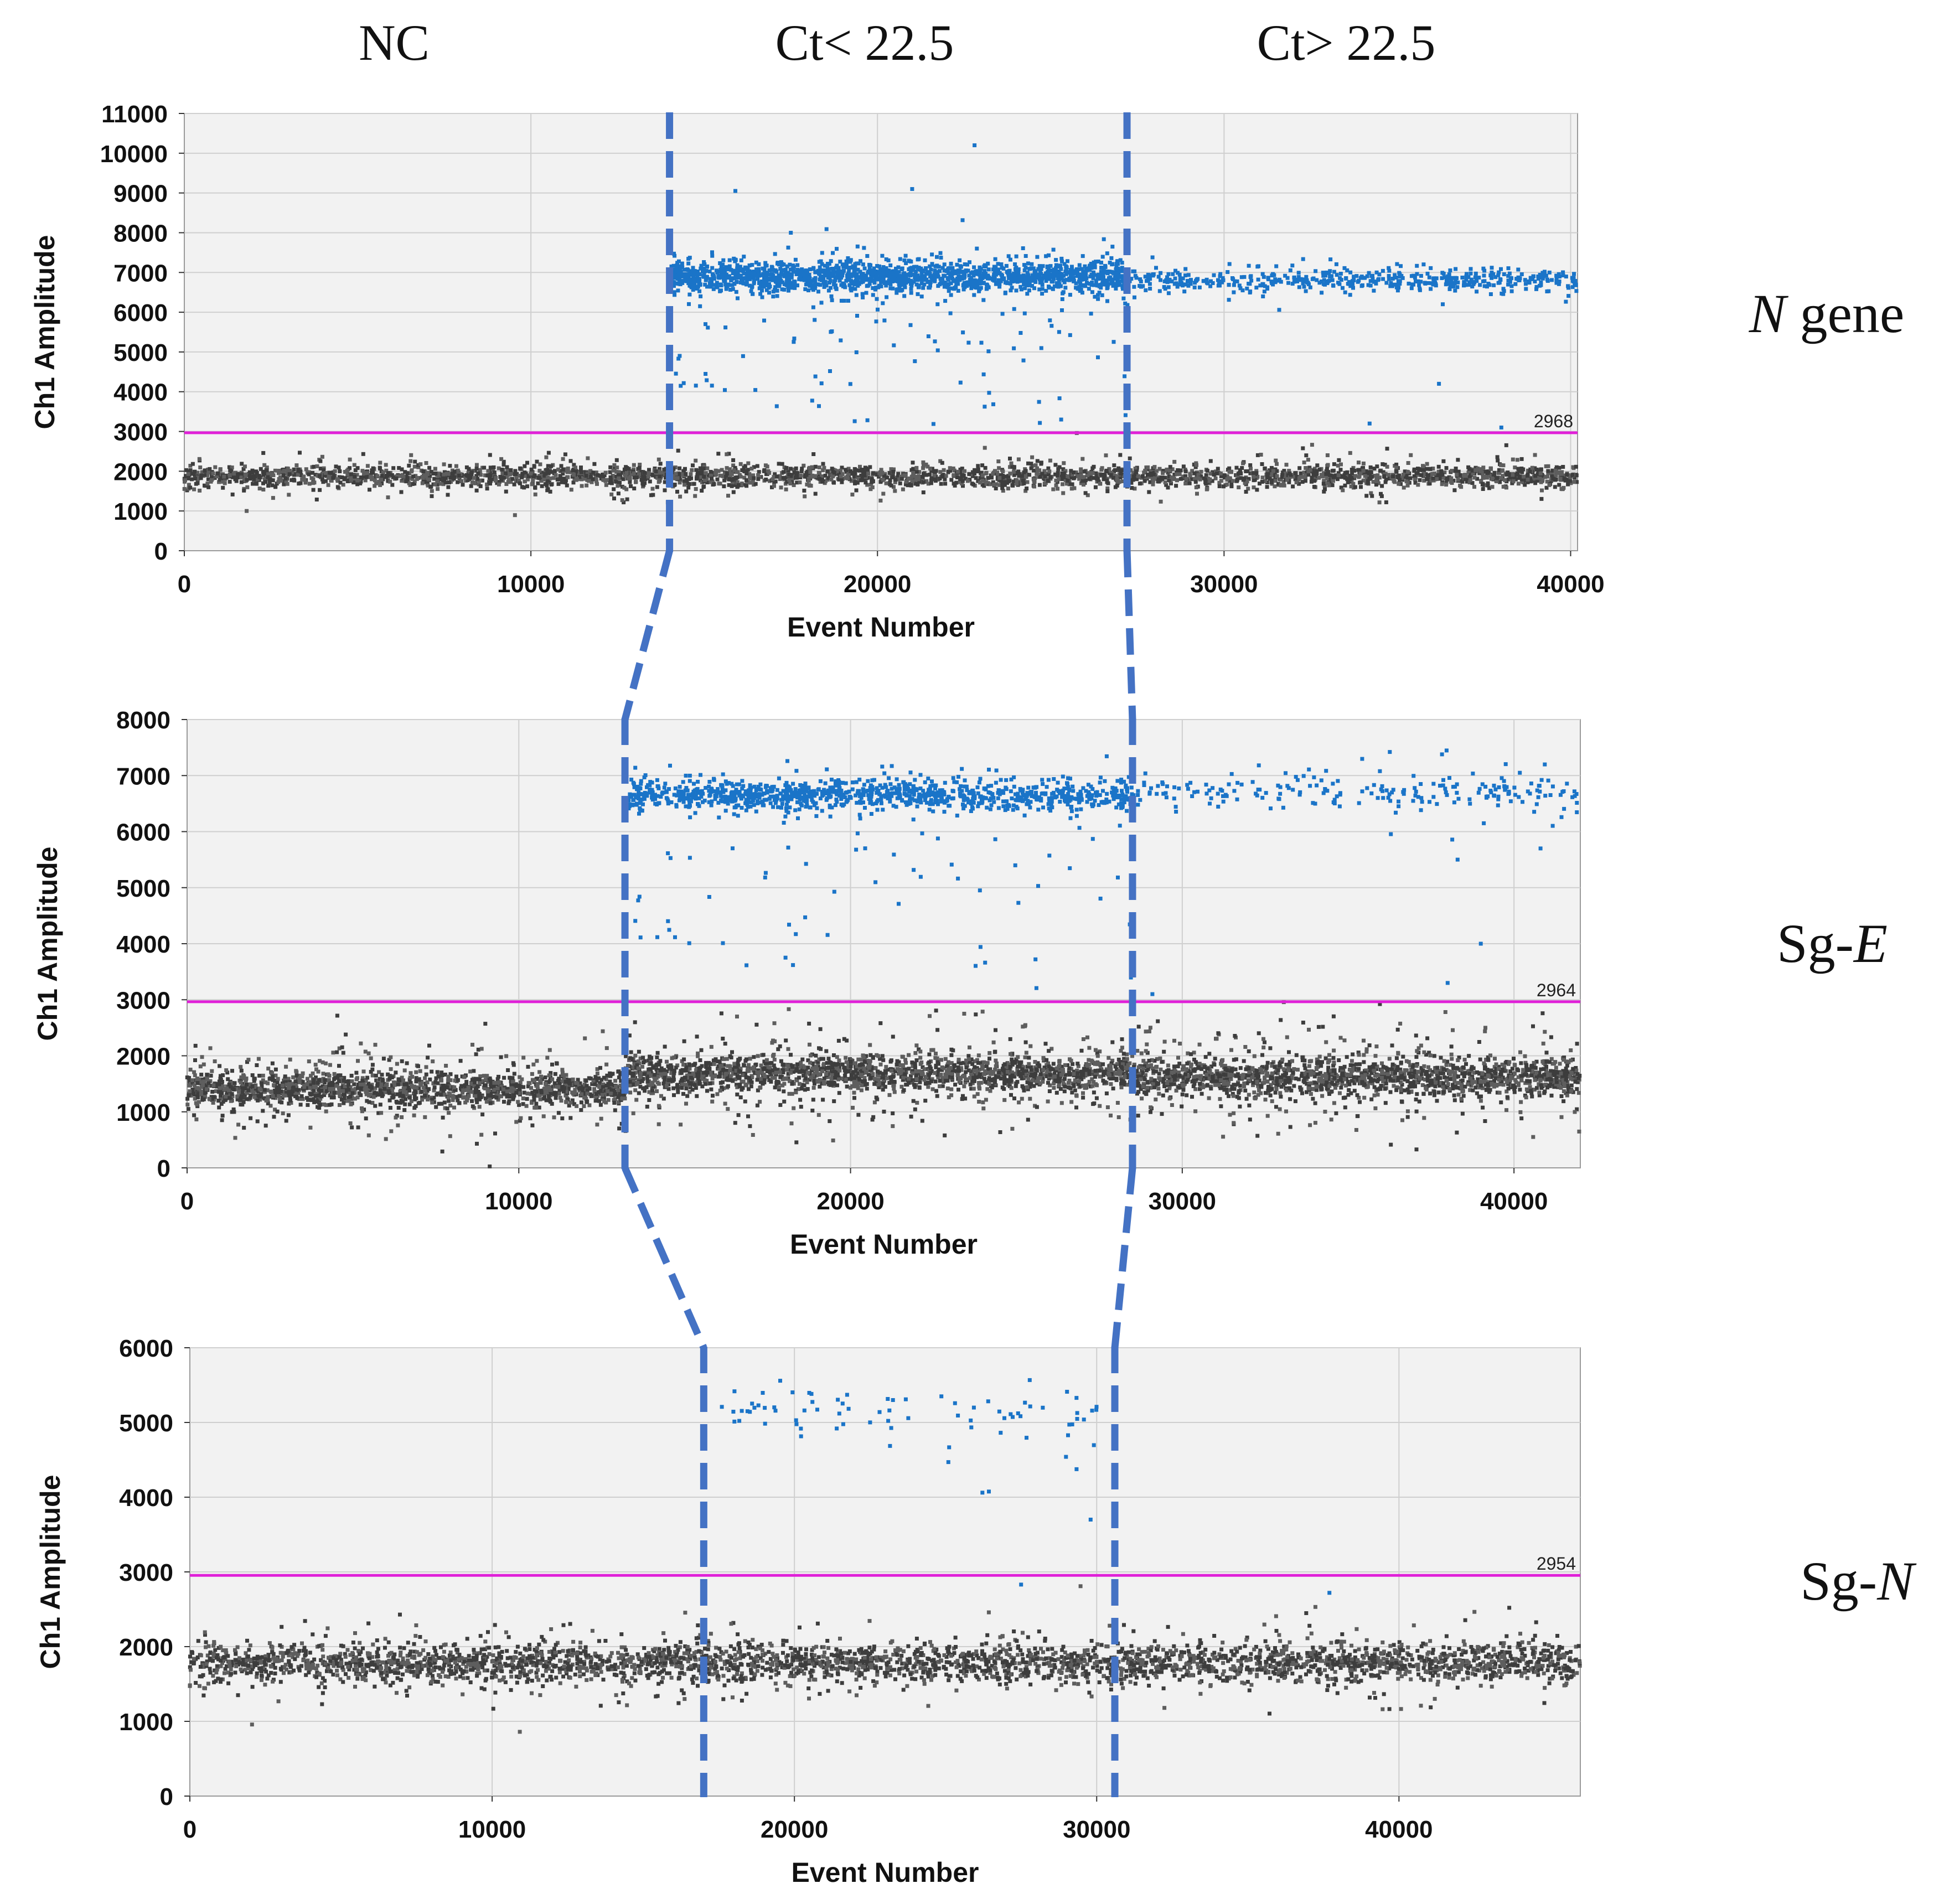  I want to click on row-label-sg-e: Sg-E, so click(1833, 943).